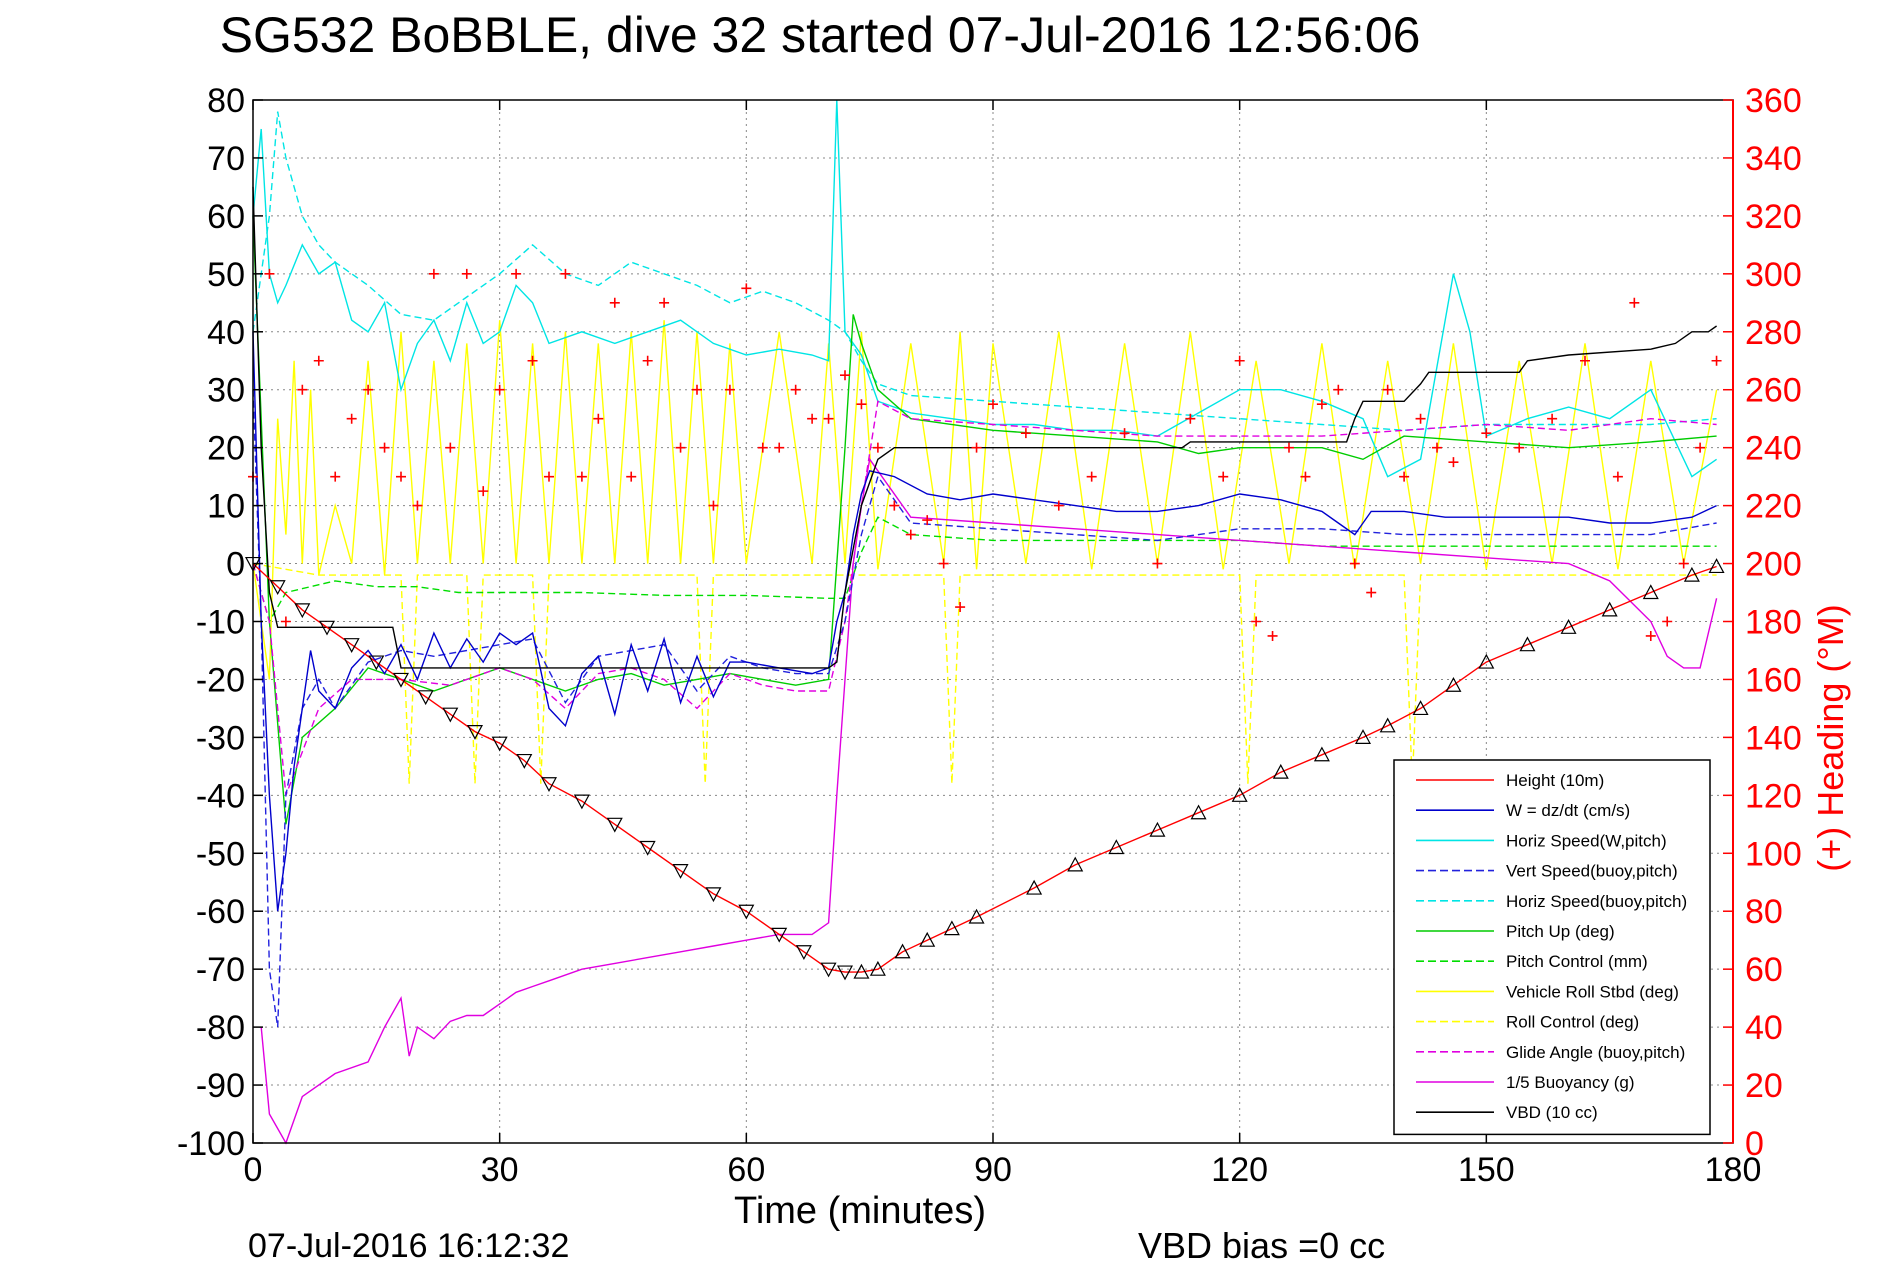 This screenshot has width=1891, height=1262. What do you see at coordinates (220, 680) in the screenshot?
I see `y-tick-label-left-10: -20` at bounding box center [220, 680].